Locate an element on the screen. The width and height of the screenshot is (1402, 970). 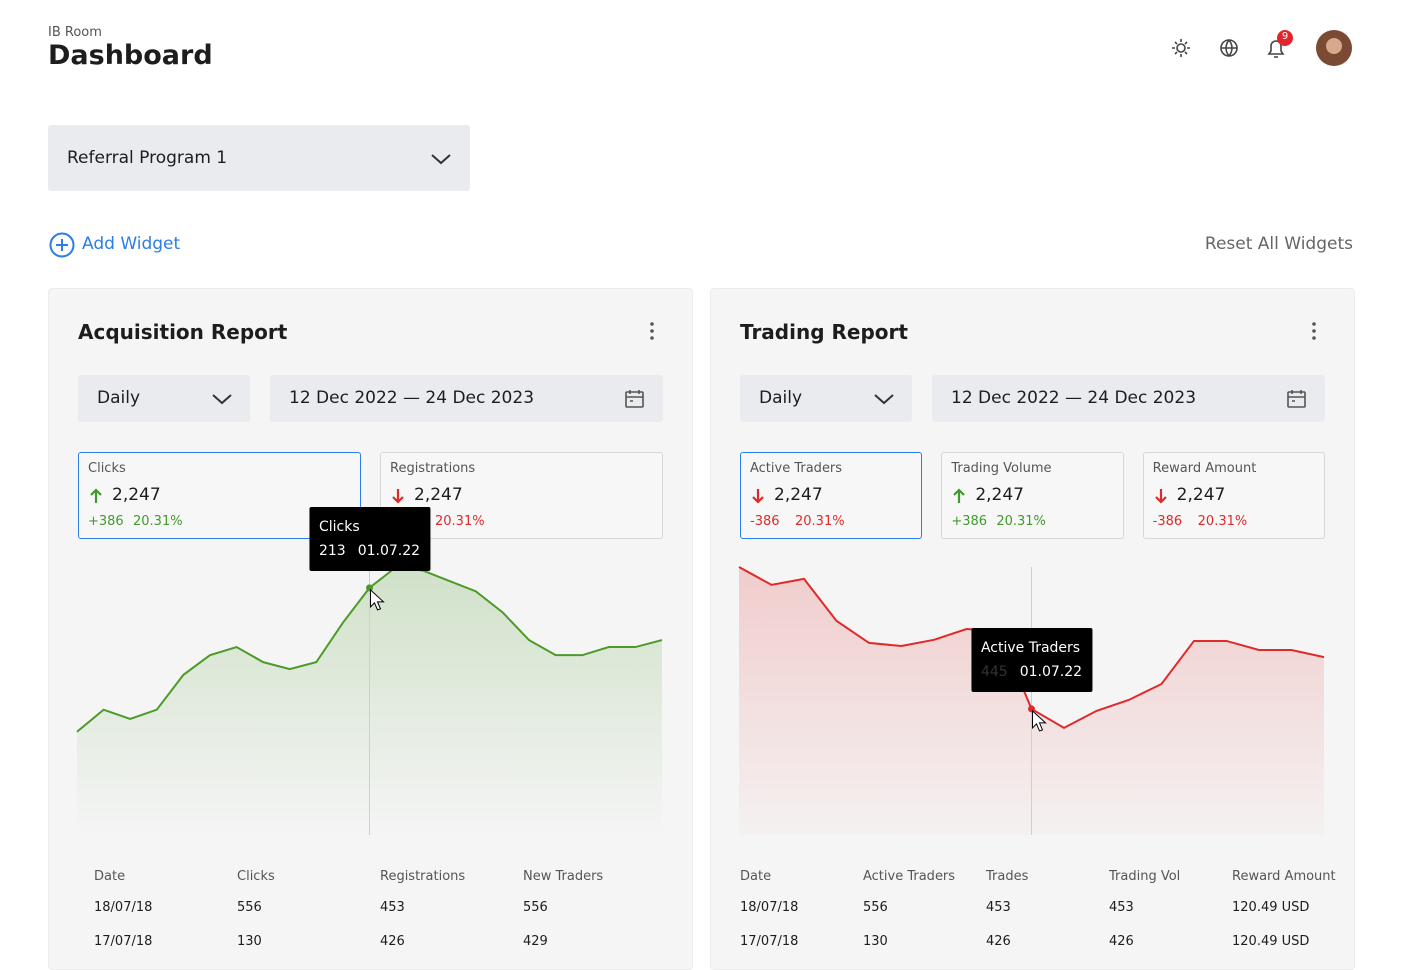
table-header: Trading Vol is located at coordinates (1145, 876).